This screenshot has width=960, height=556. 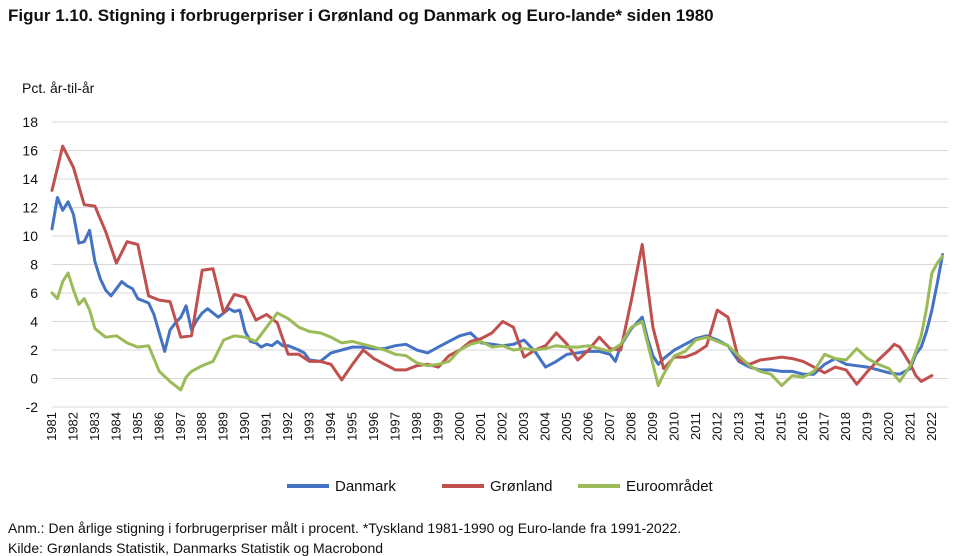 What do you see at coordinates (588, 426) in the screenshot?
I see `x-tick-label: 2006` at bounding box center [588, 426].